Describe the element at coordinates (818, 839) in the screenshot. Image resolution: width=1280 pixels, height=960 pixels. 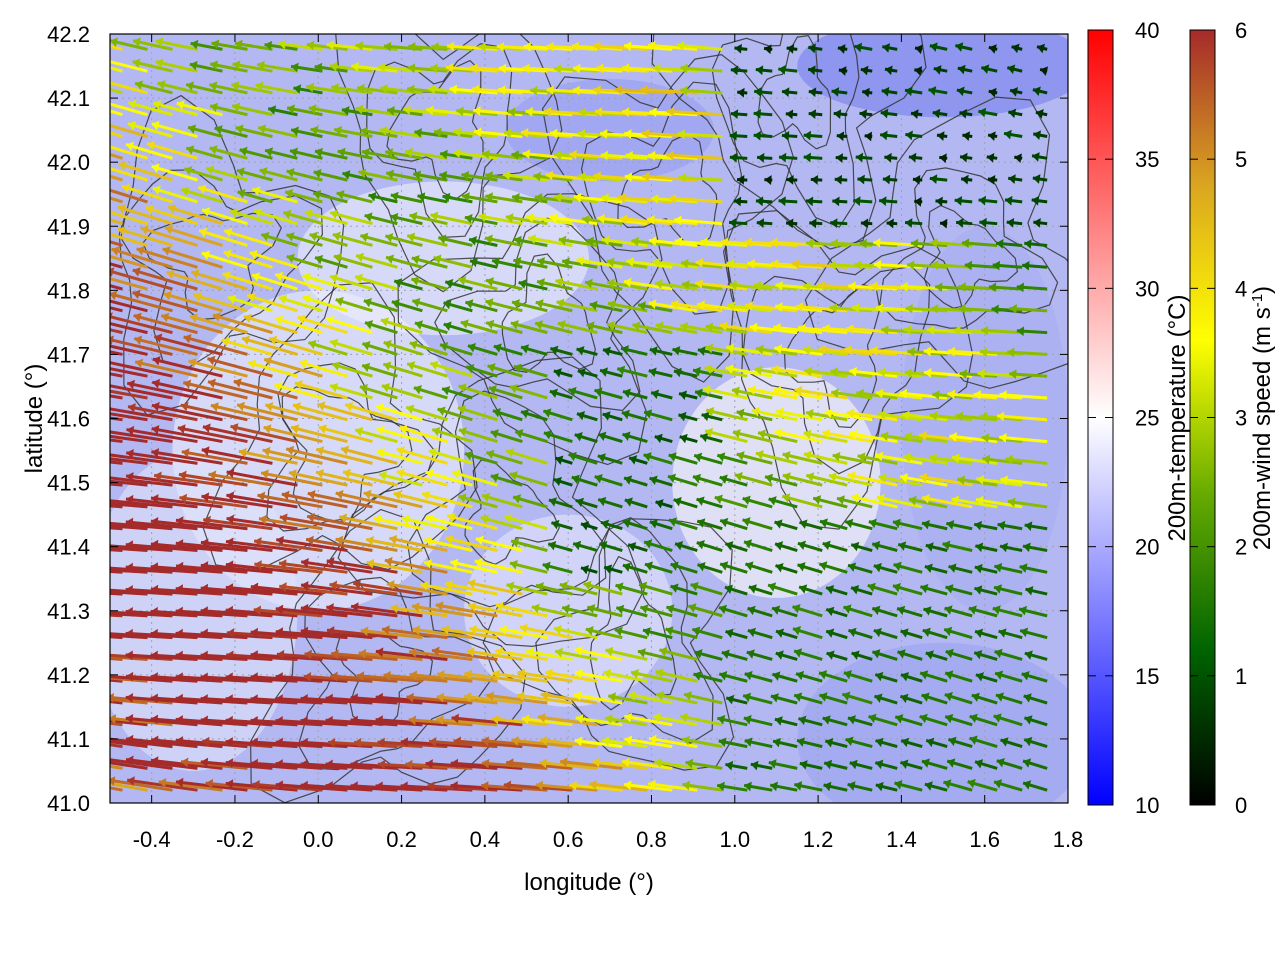
I see `x-tick-label: 1.2` at that location.